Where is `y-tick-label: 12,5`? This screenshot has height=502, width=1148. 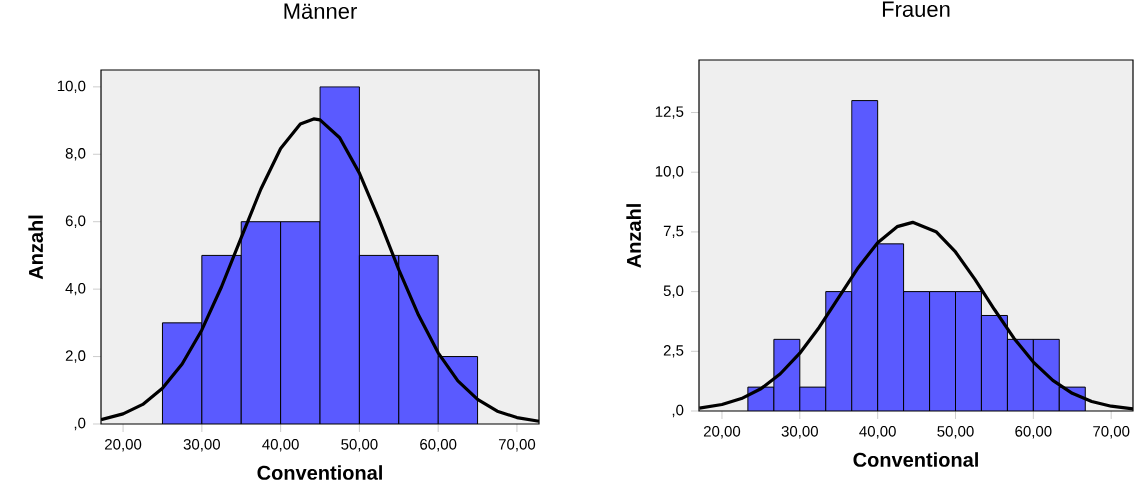 y-tick-label: 12,5 is located at coordinates (669, 112).